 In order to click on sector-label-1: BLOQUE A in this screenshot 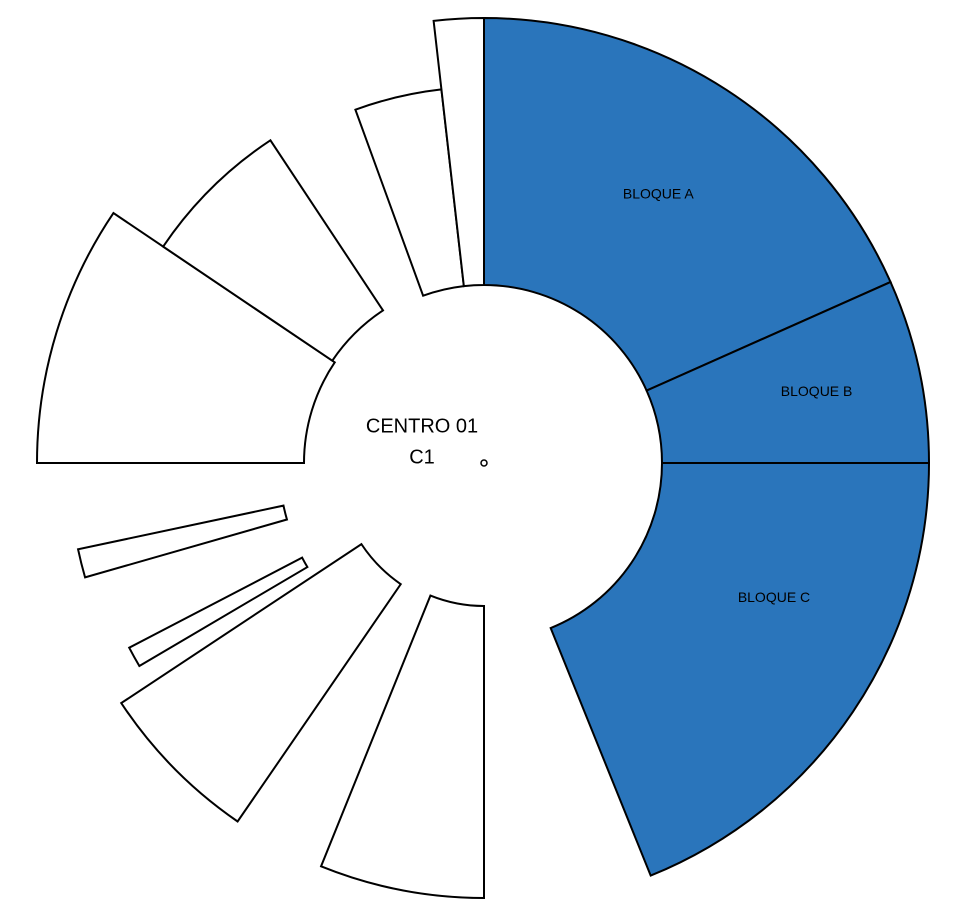, I will do `click(658, 193)`.